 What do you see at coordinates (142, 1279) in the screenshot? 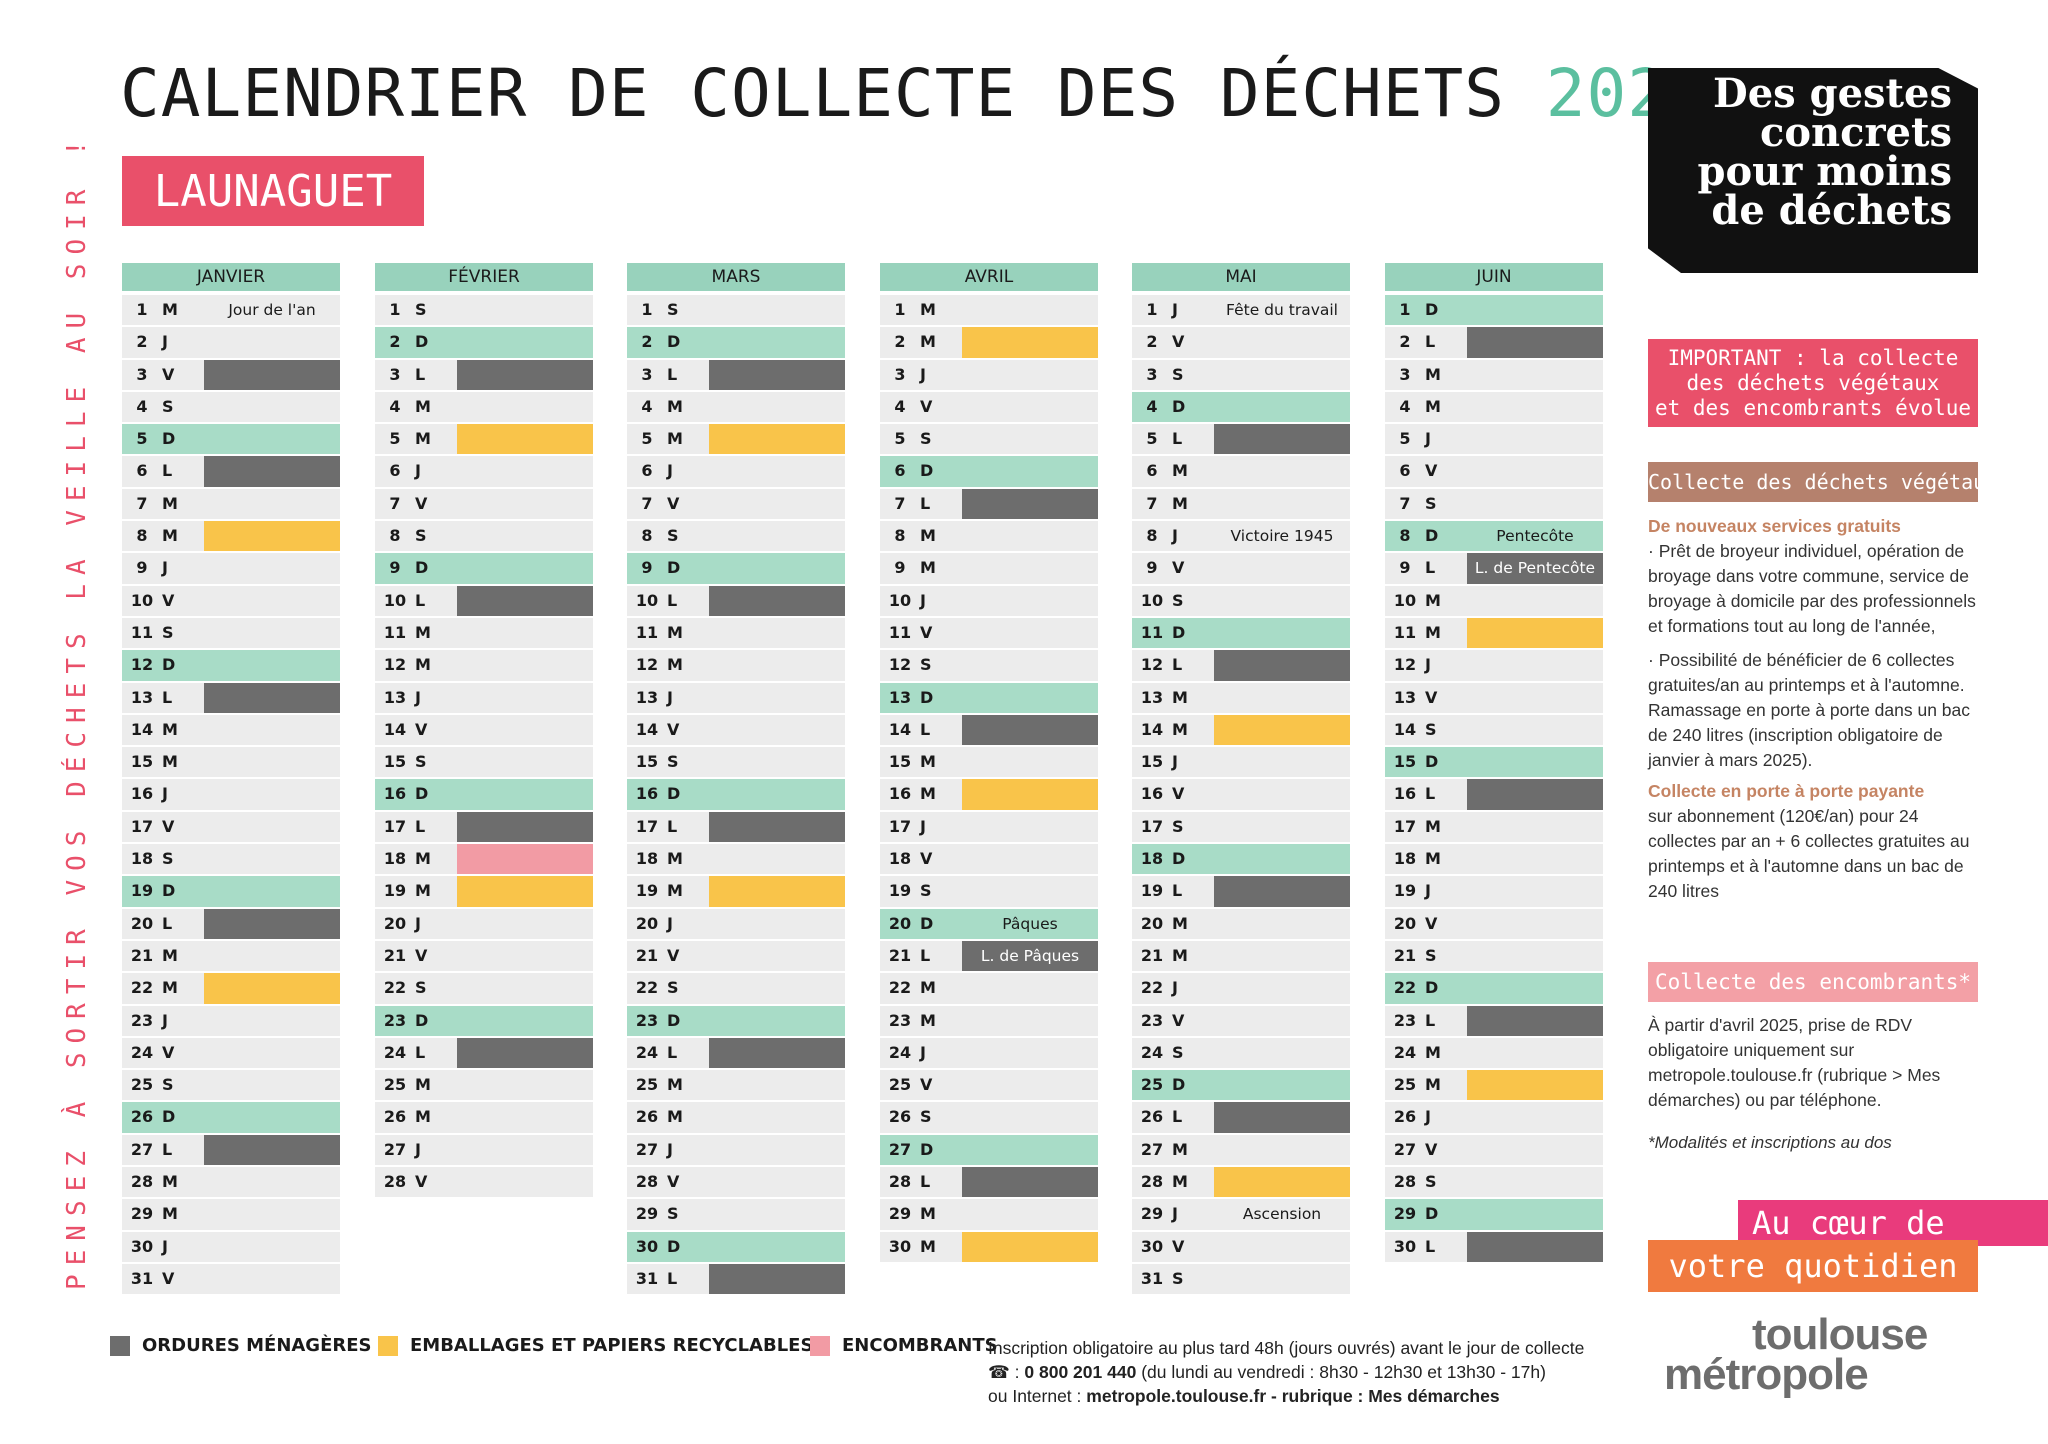
I see `day-number: 31` at bounding box center [142, 1279].